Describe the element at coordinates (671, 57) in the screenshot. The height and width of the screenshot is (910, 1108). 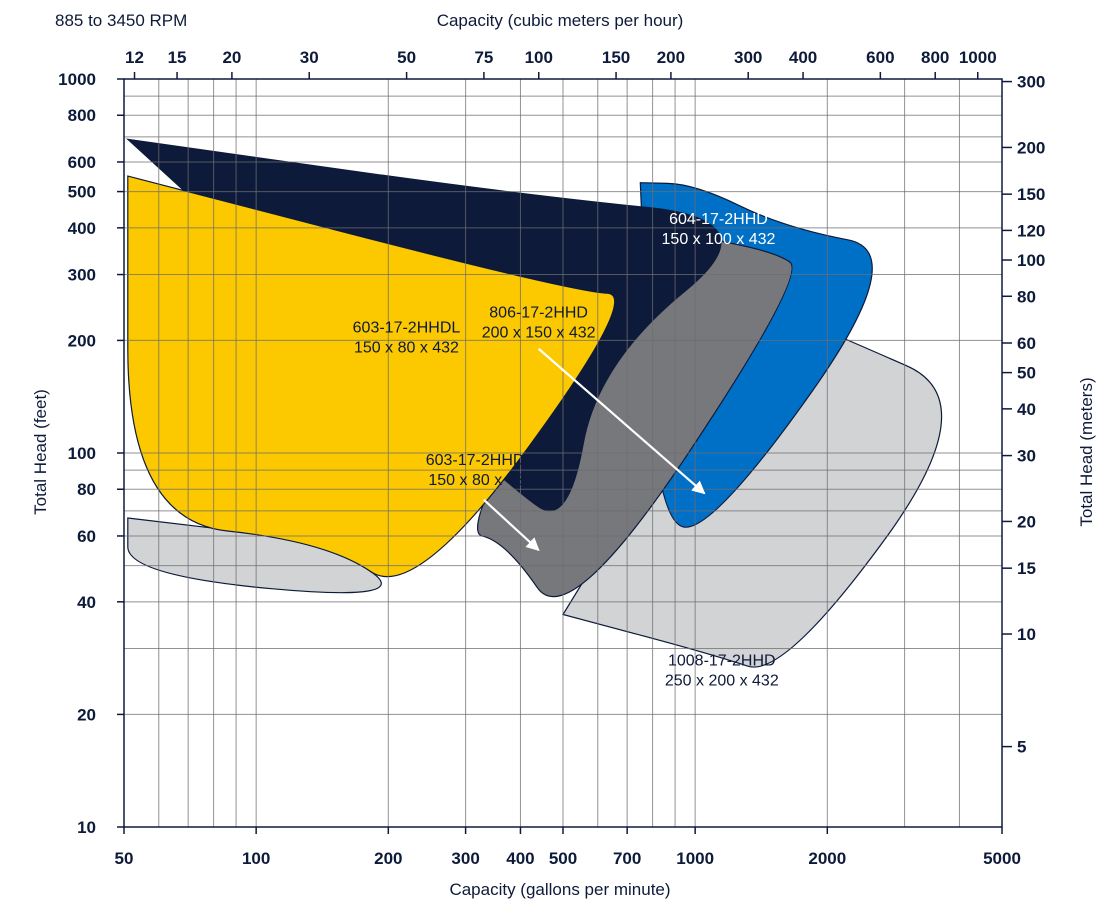
I see `x2-tick-label: 200` at that location.